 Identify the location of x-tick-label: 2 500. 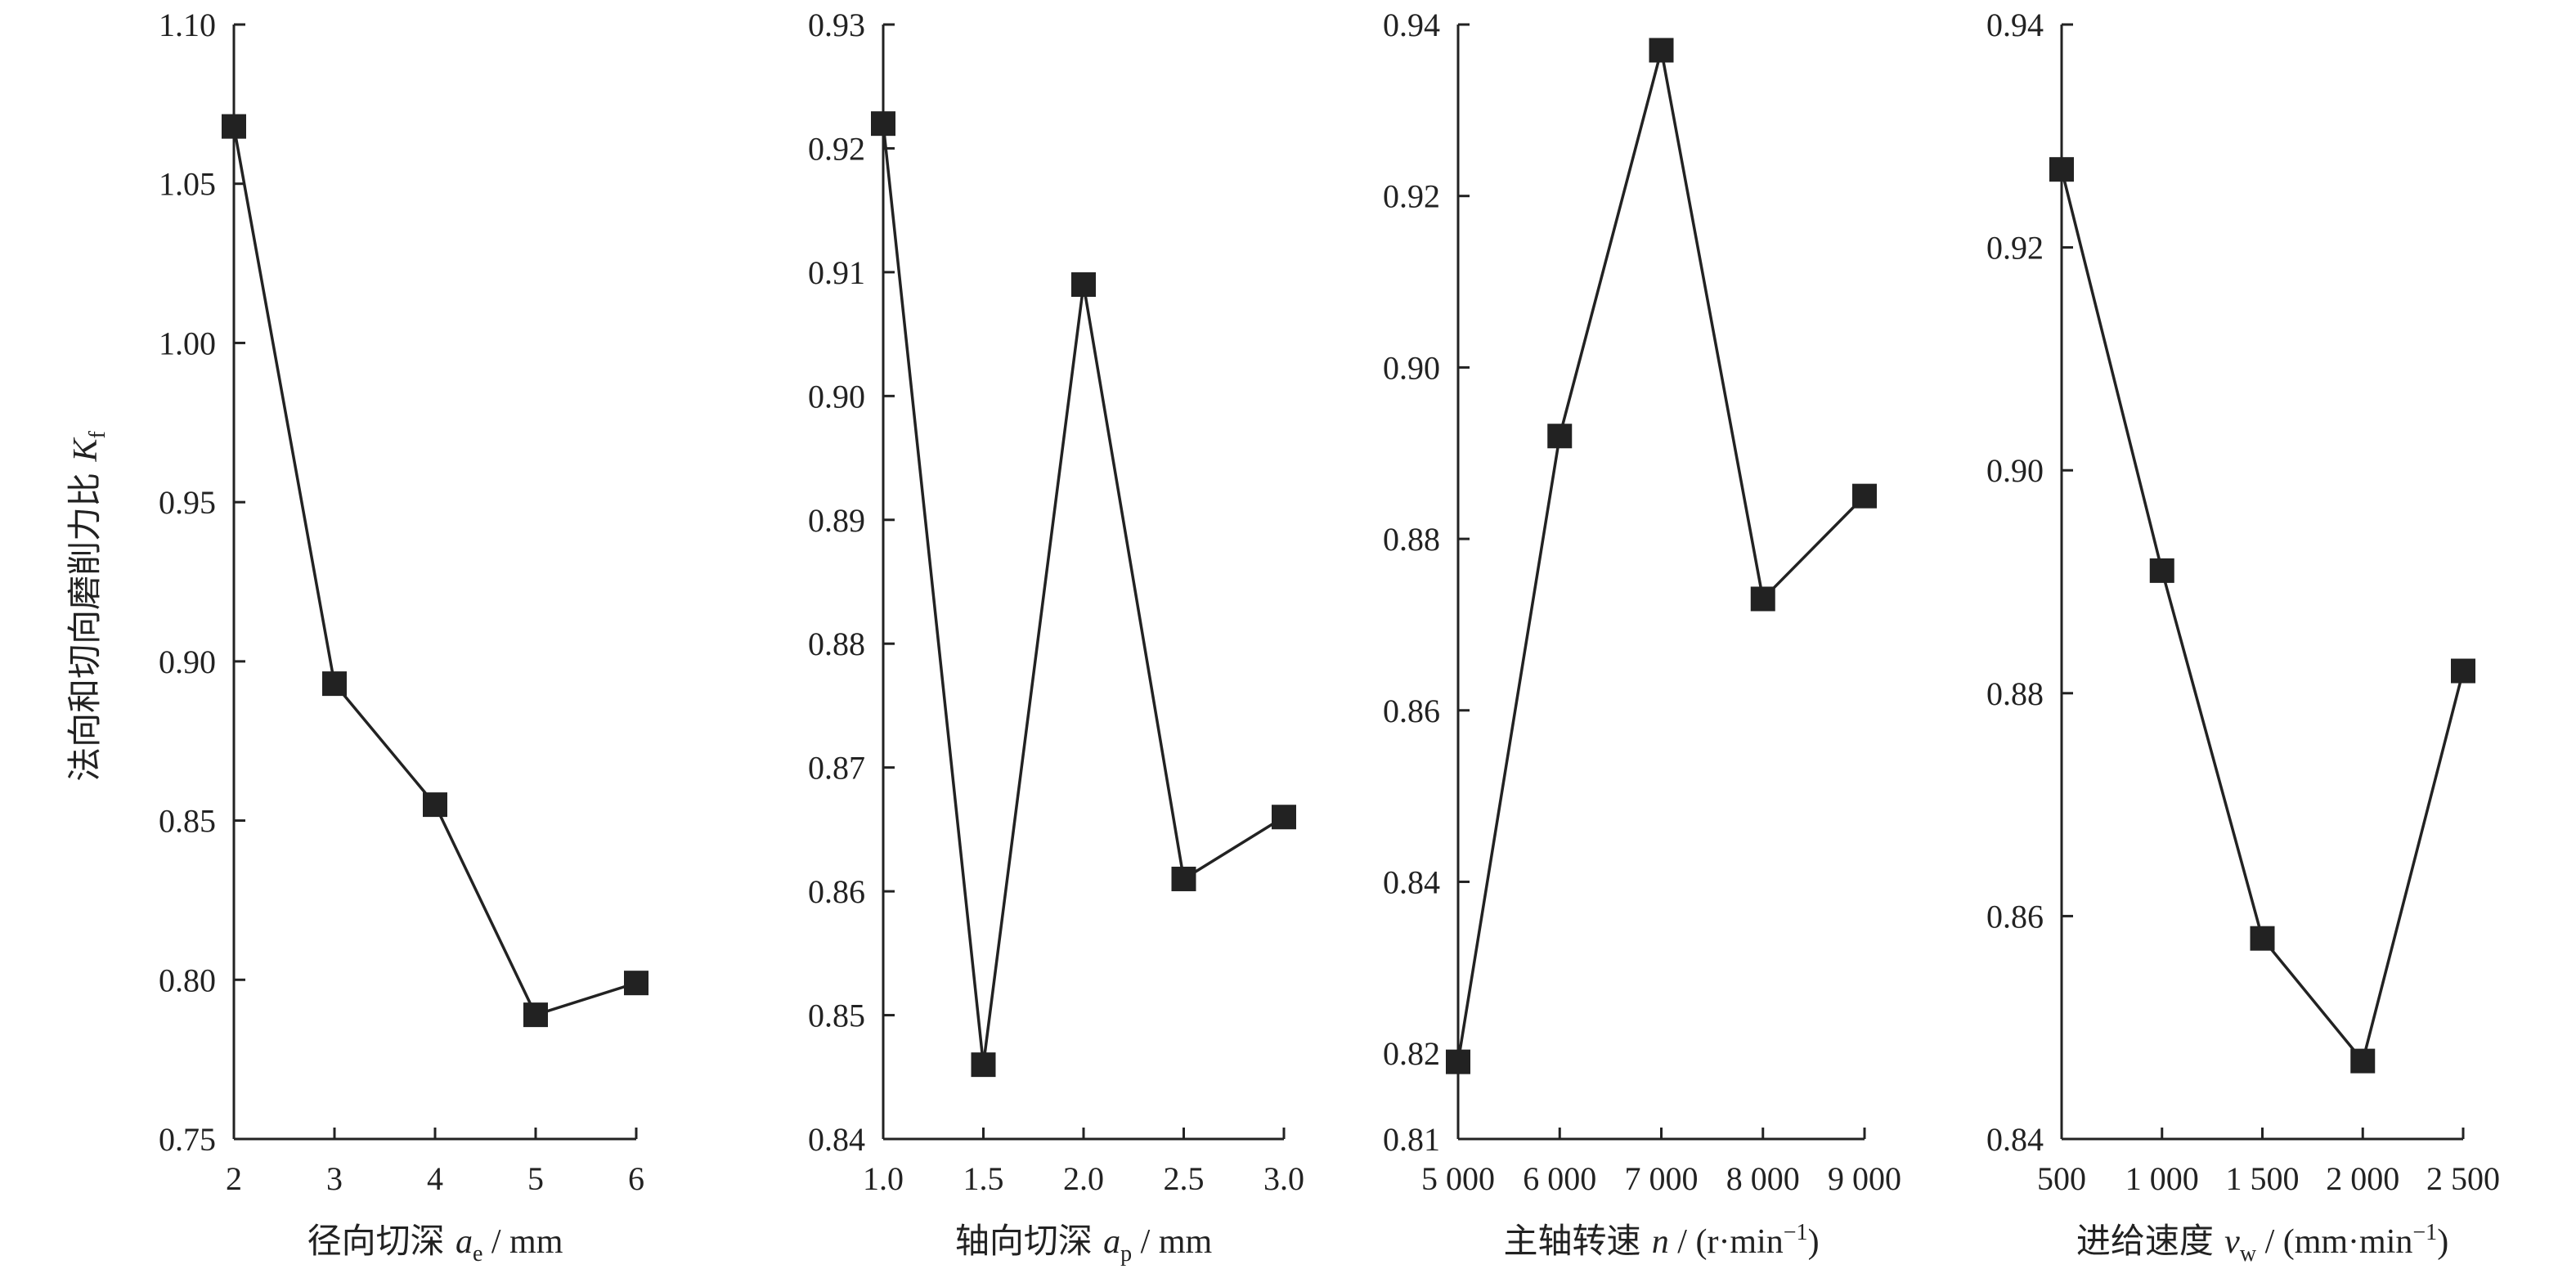
(2463, 1178).